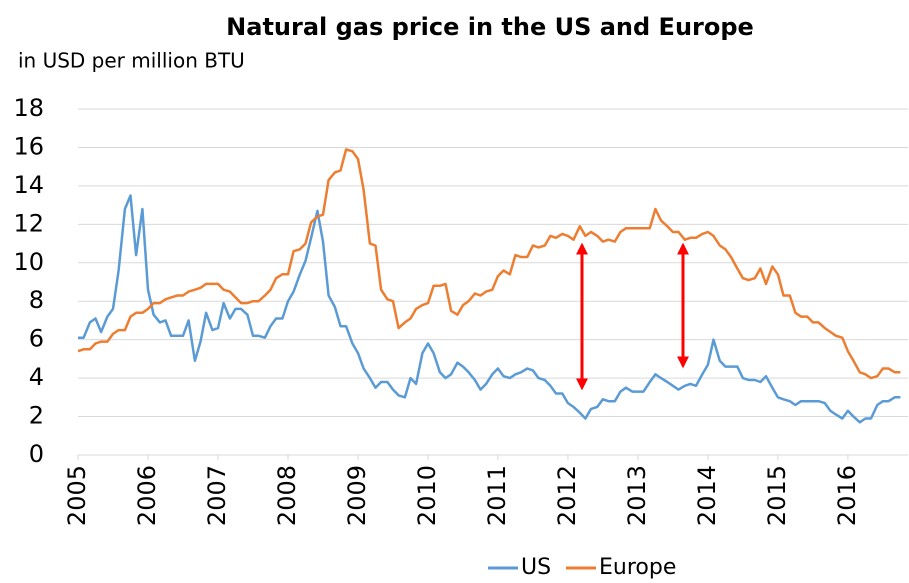  Describe the element at coordinates (777, 495) in the screenshot. I see `x-tick-label: 2015` at that location.